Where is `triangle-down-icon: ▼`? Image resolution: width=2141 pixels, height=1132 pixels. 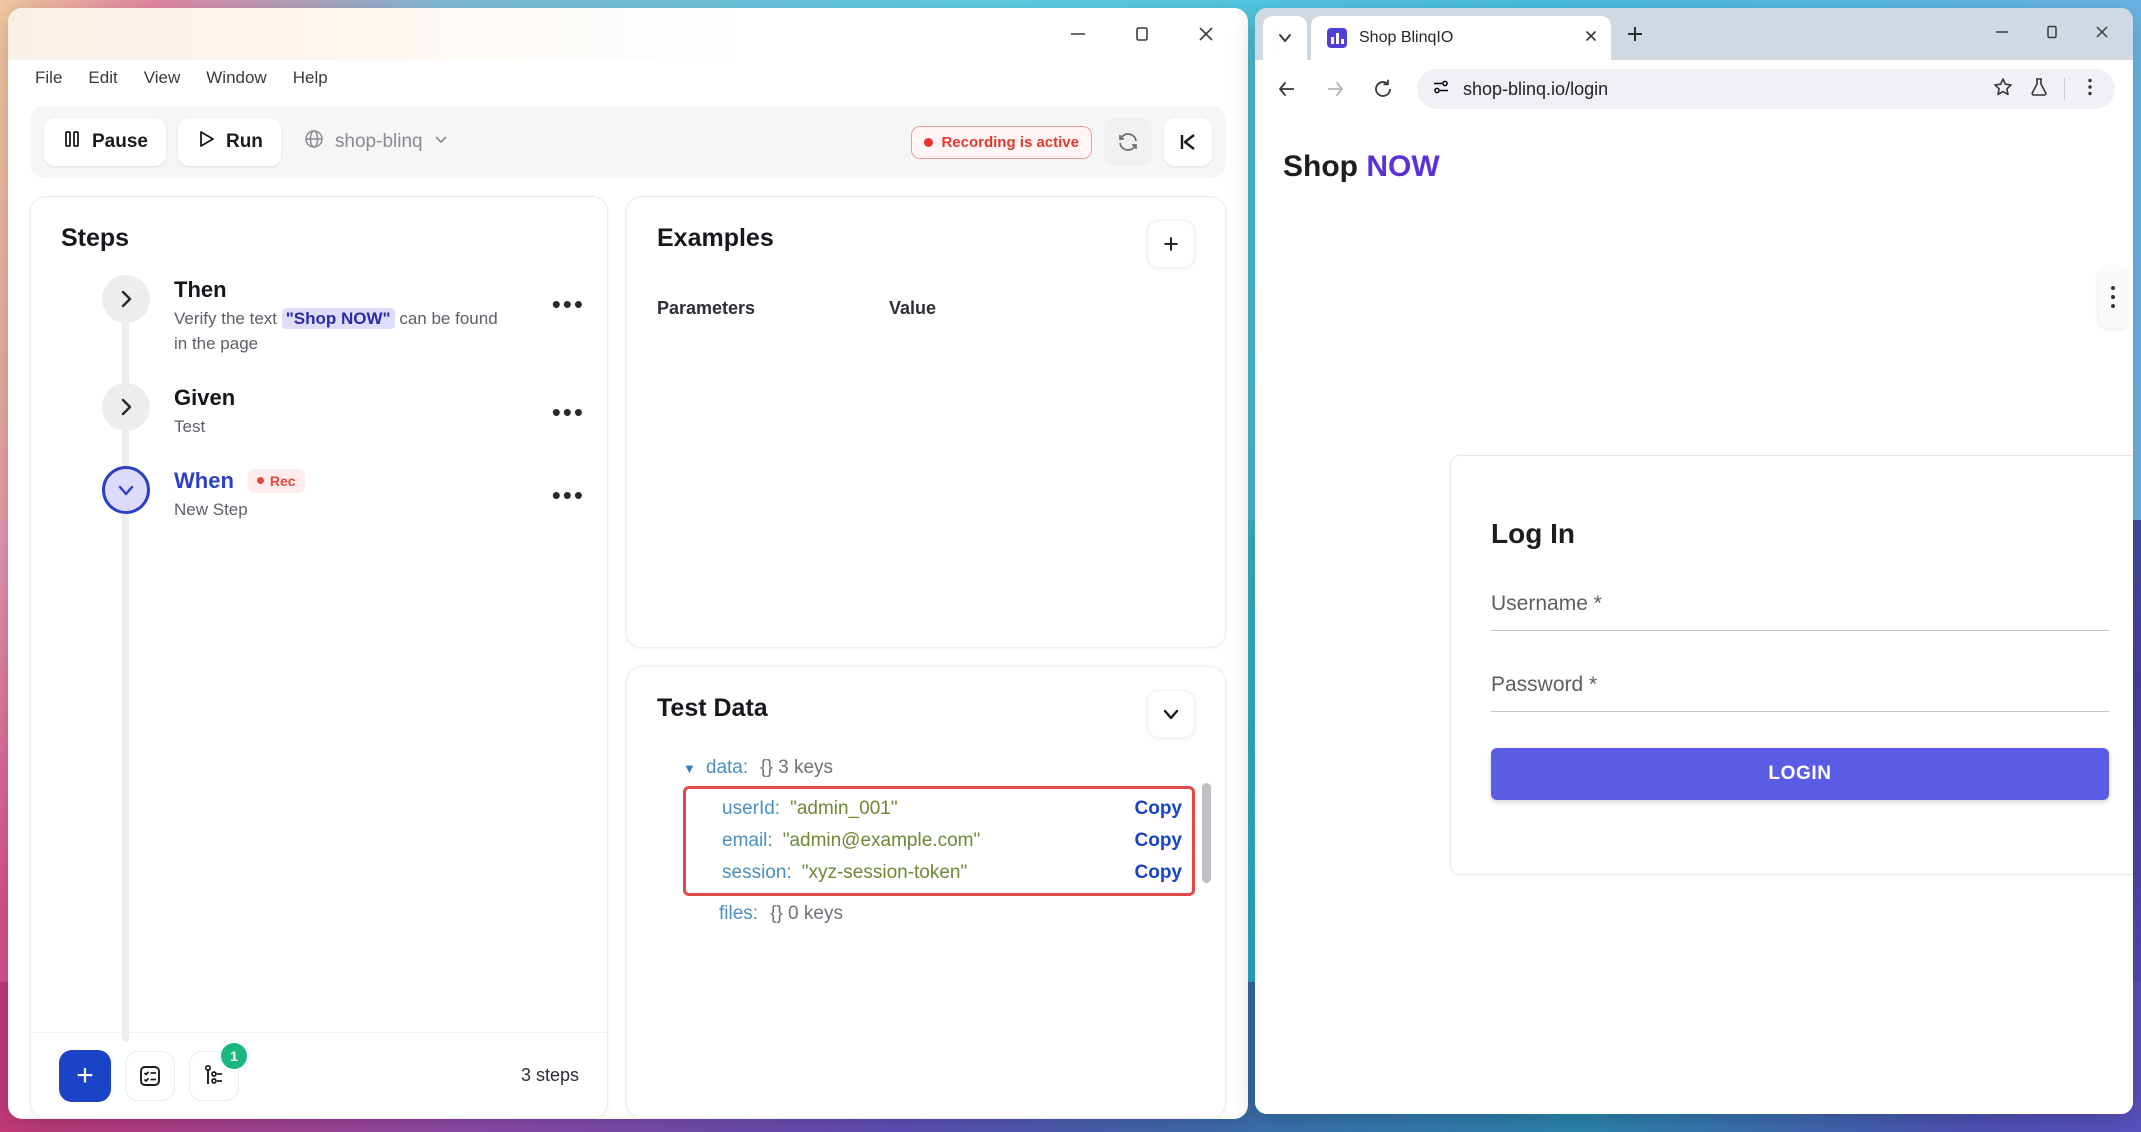 triangle-down-icon: ▼ is located at coordinates (689, 768).